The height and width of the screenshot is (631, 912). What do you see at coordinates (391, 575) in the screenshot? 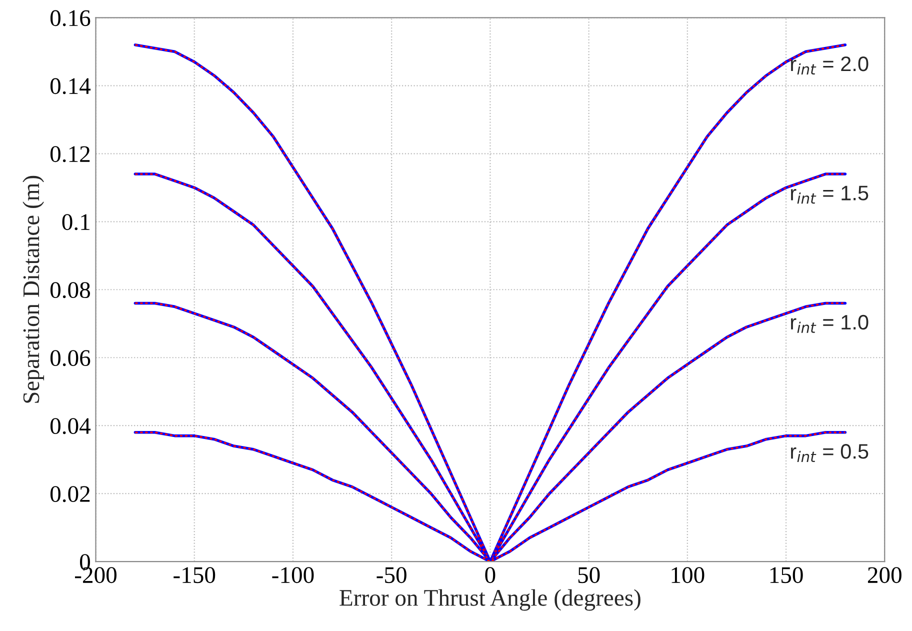
I see `x-tick-label: -50` at bounding box center [391, 575].